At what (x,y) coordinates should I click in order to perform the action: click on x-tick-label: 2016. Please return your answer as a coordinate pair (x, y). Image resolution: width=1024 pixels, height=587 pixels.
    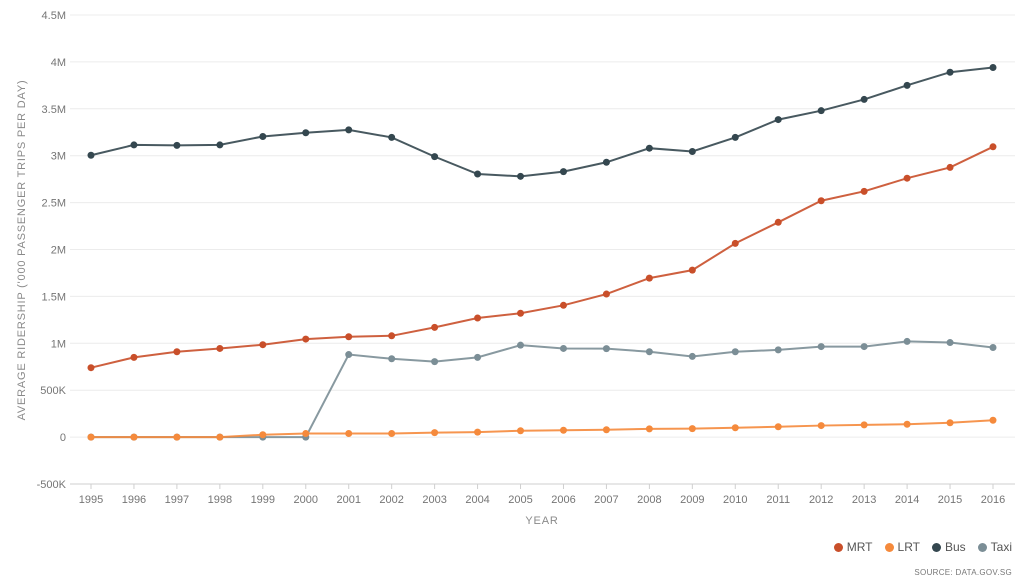
    Looking at the image, I should click on (993, 500).